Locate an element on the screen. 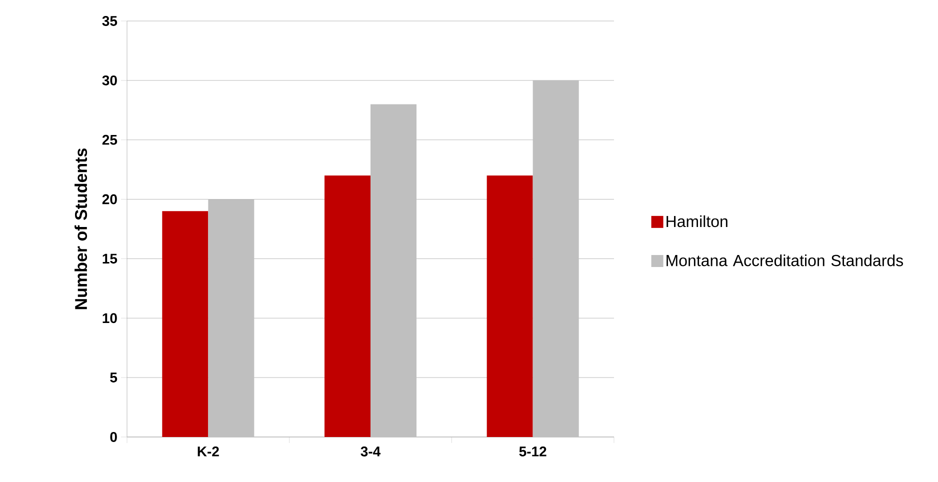 This screenshot has width=938, height=482. y-tick-label: 25 is located at coordinates (110, 139).